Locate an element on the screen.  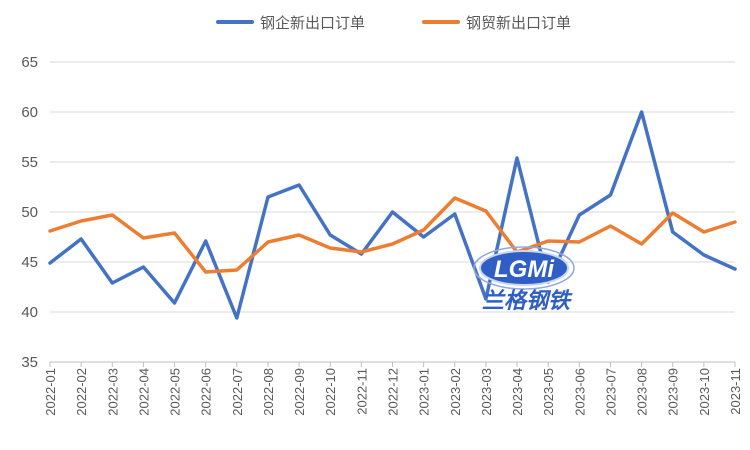
x-tick-label: 2023-04 is located at coordinates (517, 392).